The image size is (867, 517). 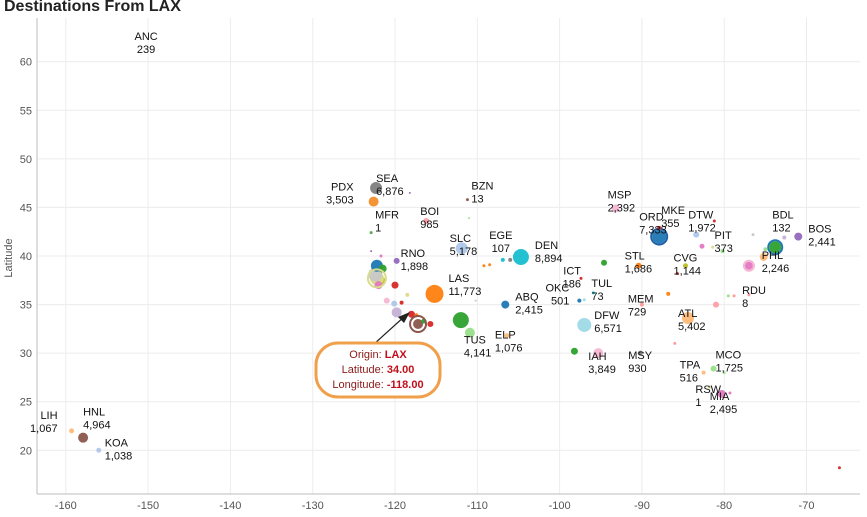 I want to click on airport-point-abq, so click(x=505, y=304).